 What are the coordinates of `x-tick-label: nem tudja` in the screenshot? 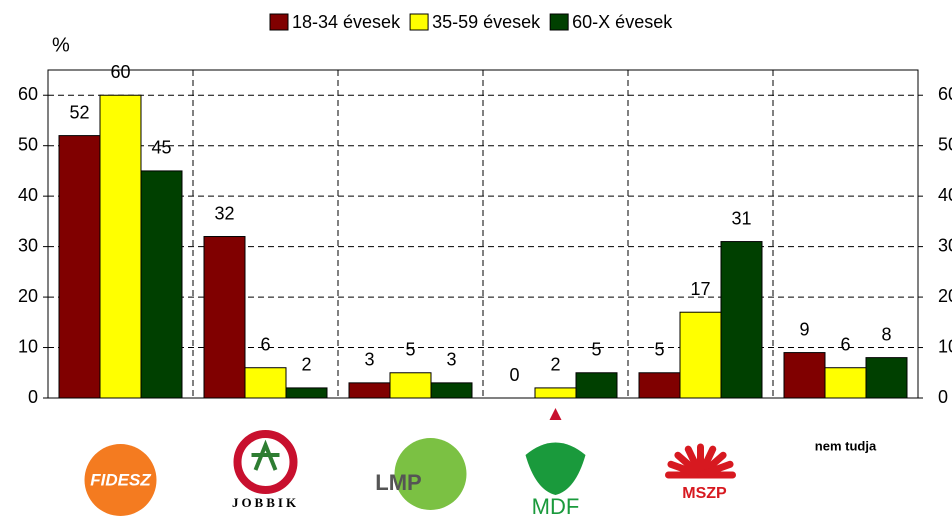 It's located at (846, 445).